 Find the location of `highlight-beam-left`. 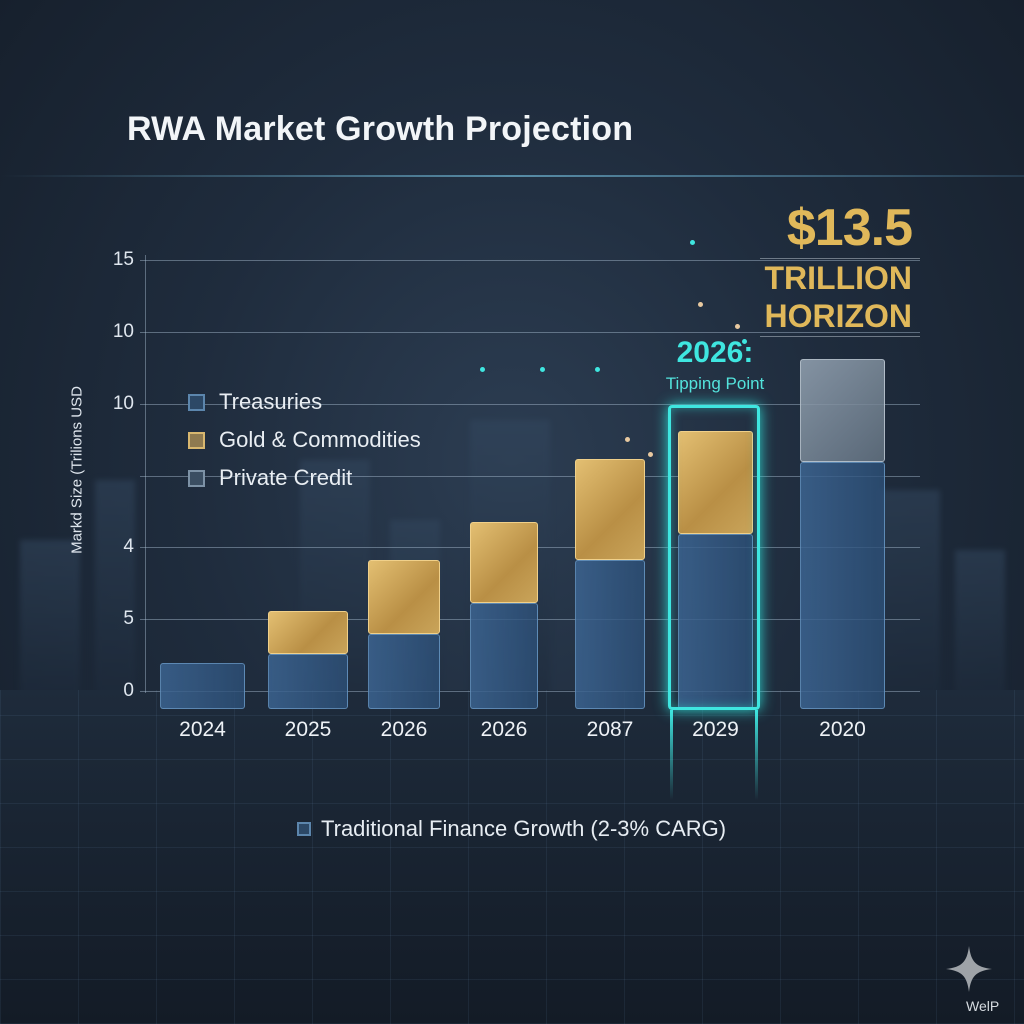

highlight-beam-left is located at coordinates (671, 755).